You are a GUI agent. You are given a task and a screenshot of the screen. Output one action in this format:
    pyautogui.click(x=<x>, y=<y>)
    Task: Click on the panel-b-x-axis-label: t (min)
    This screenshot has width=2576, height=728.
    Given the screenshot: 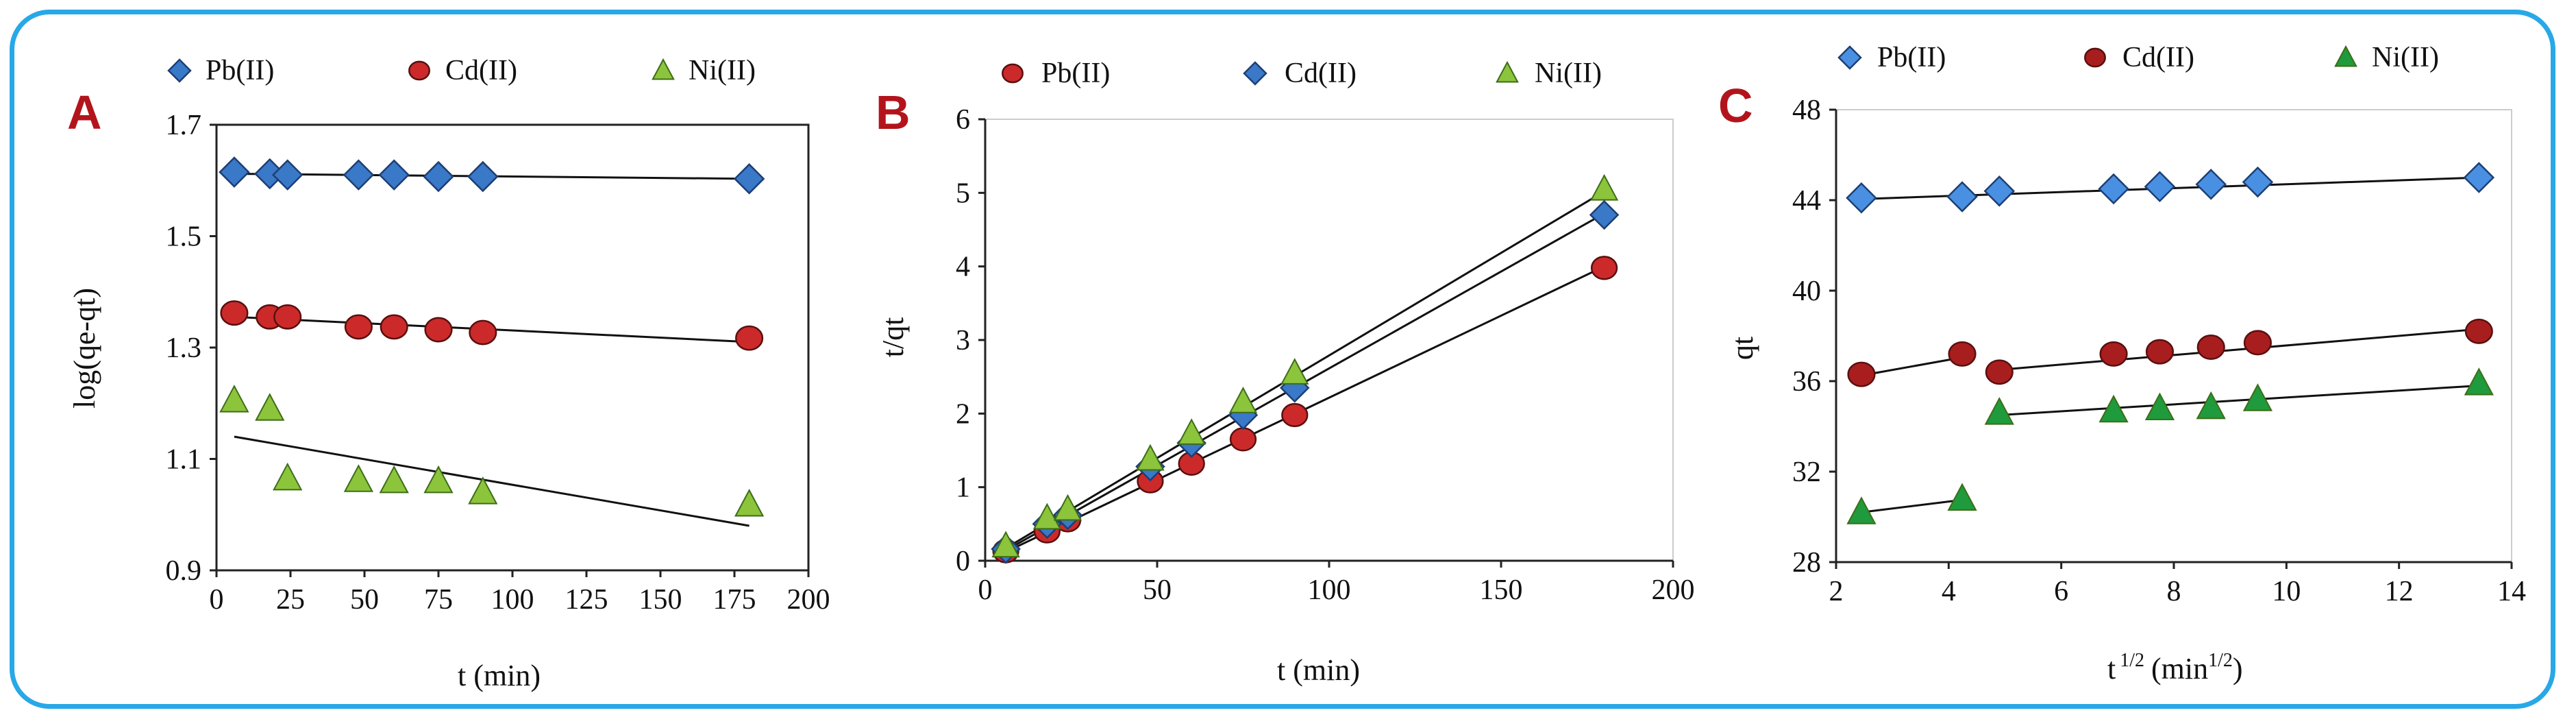 What is the action you would take?
    pyautogui.click(x=1318, y=670)
    